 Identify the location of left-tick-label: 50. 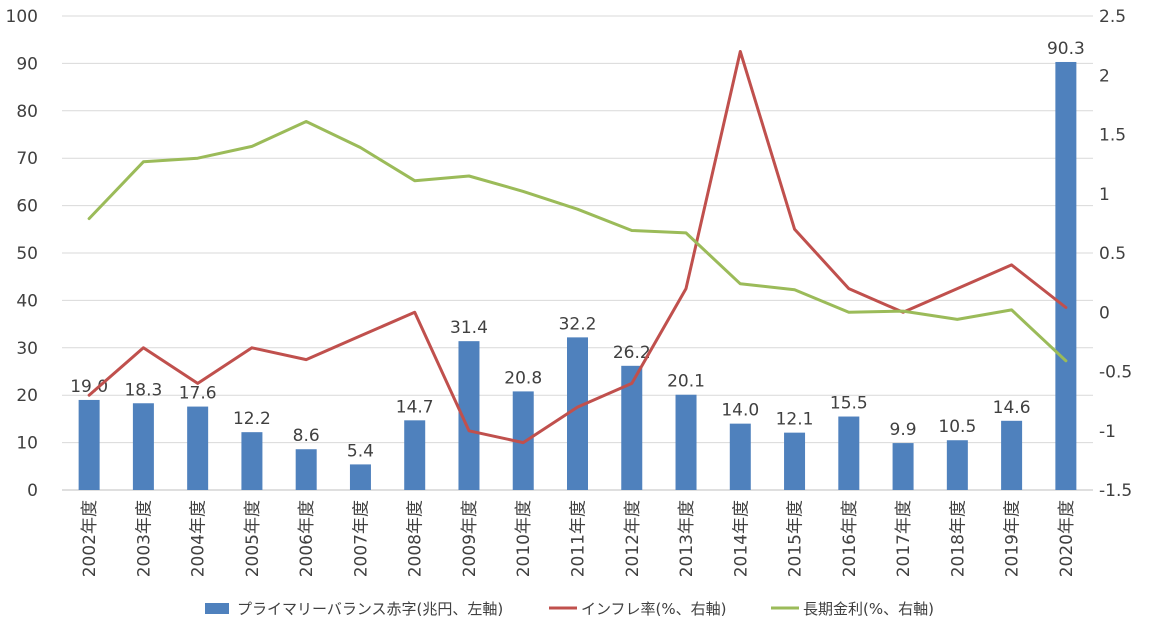
(27, 254).